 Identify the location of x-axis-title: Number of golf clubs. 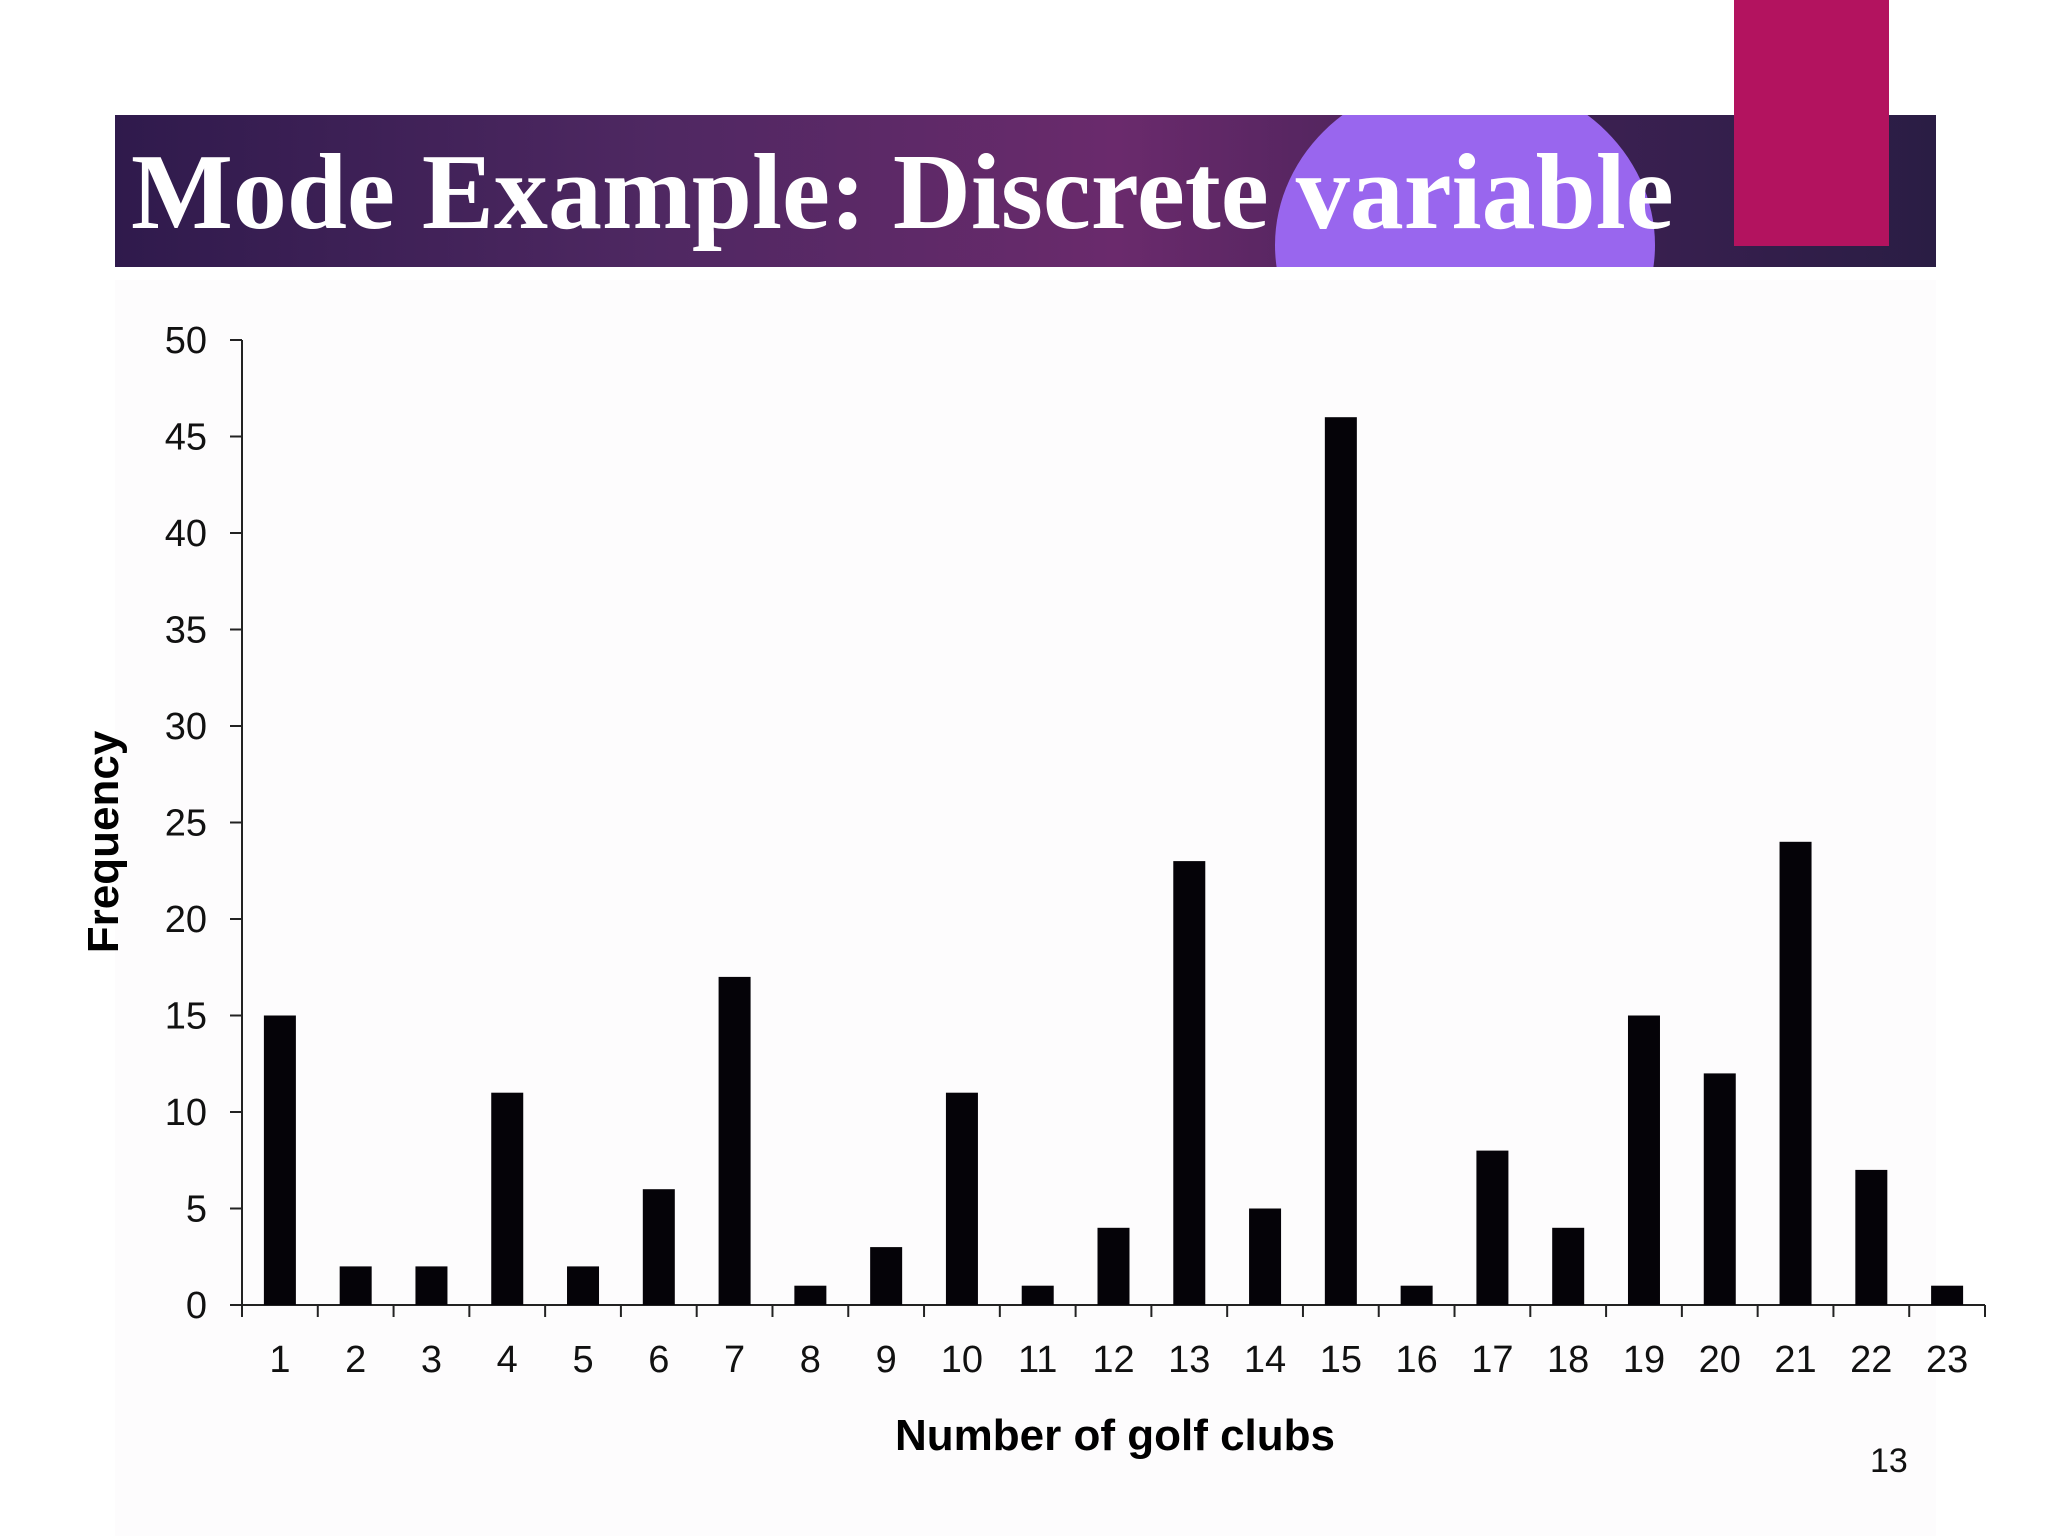
(1115, 1435).